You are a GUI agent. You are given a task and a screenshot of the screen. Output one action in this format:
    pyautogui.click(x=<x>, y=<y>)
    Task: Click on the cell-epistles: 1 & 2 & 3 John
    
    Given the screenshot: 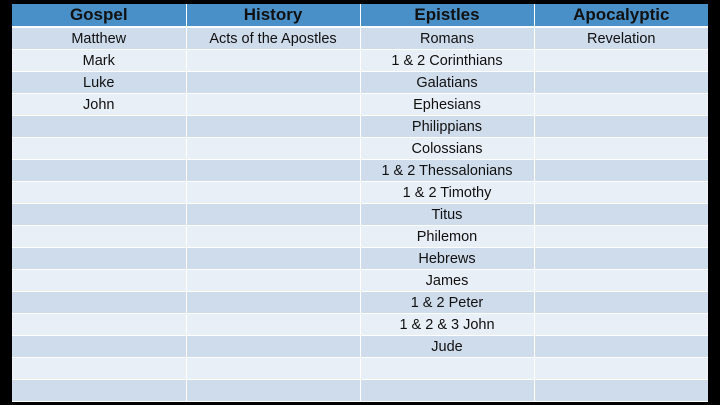 What is the action you would take?
    pyautogui.click(x=447, y=324)
    